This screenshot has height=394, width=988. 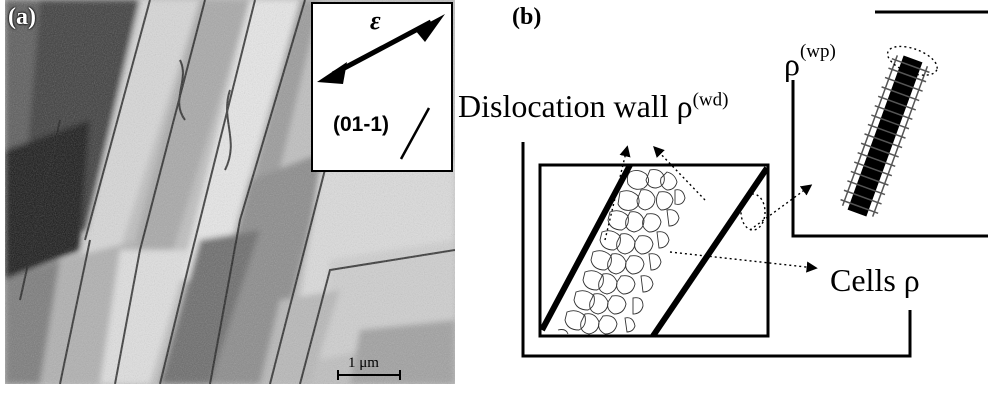 What do you see at coordinates (593, 106) in the screenshot?
I see `dislocation-wall-label: Dislocation wall ρ(wd)` at bounding box center [593, 106].